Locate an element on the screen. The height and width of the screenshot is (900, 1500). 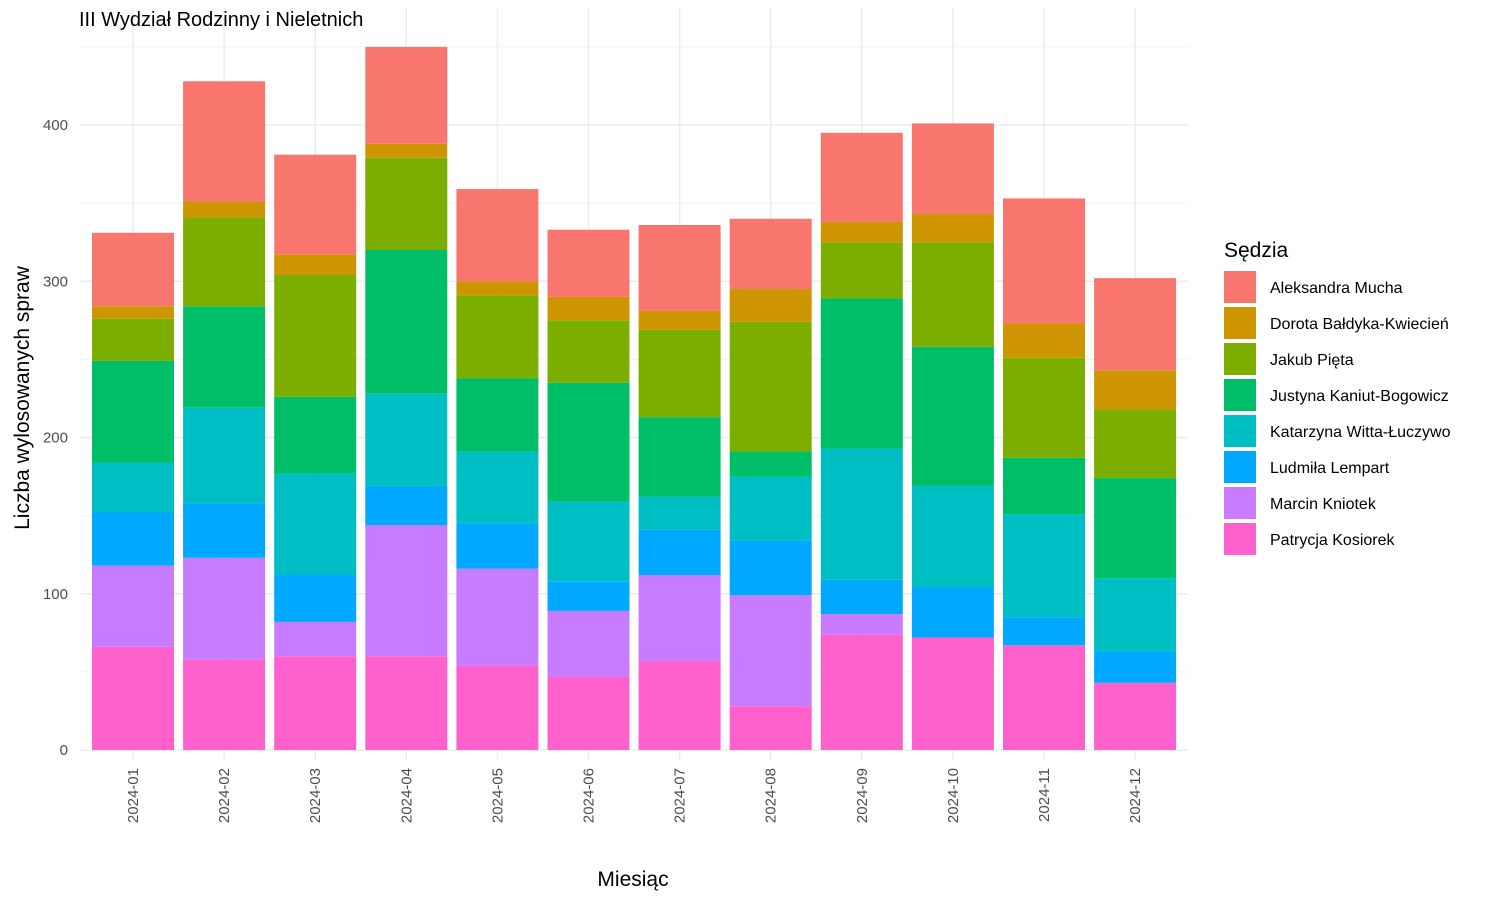
y-tick-label: 300 is located at coordinates (55, 281).